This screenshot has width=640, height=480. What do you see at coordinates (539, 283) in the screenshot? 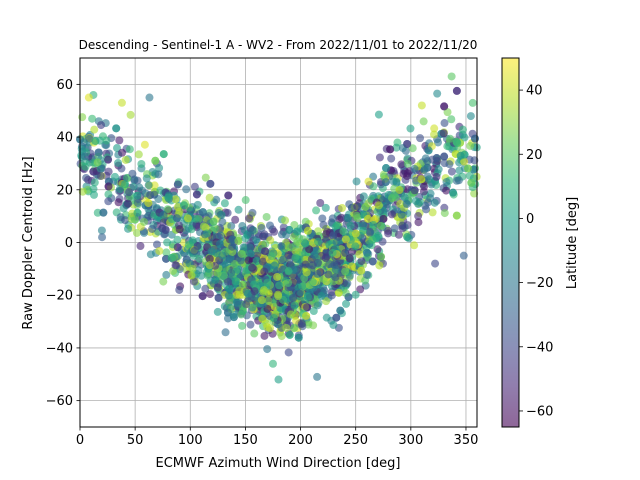
I see `colorbar-tick-label: −20` at bounding box center [539, 283].